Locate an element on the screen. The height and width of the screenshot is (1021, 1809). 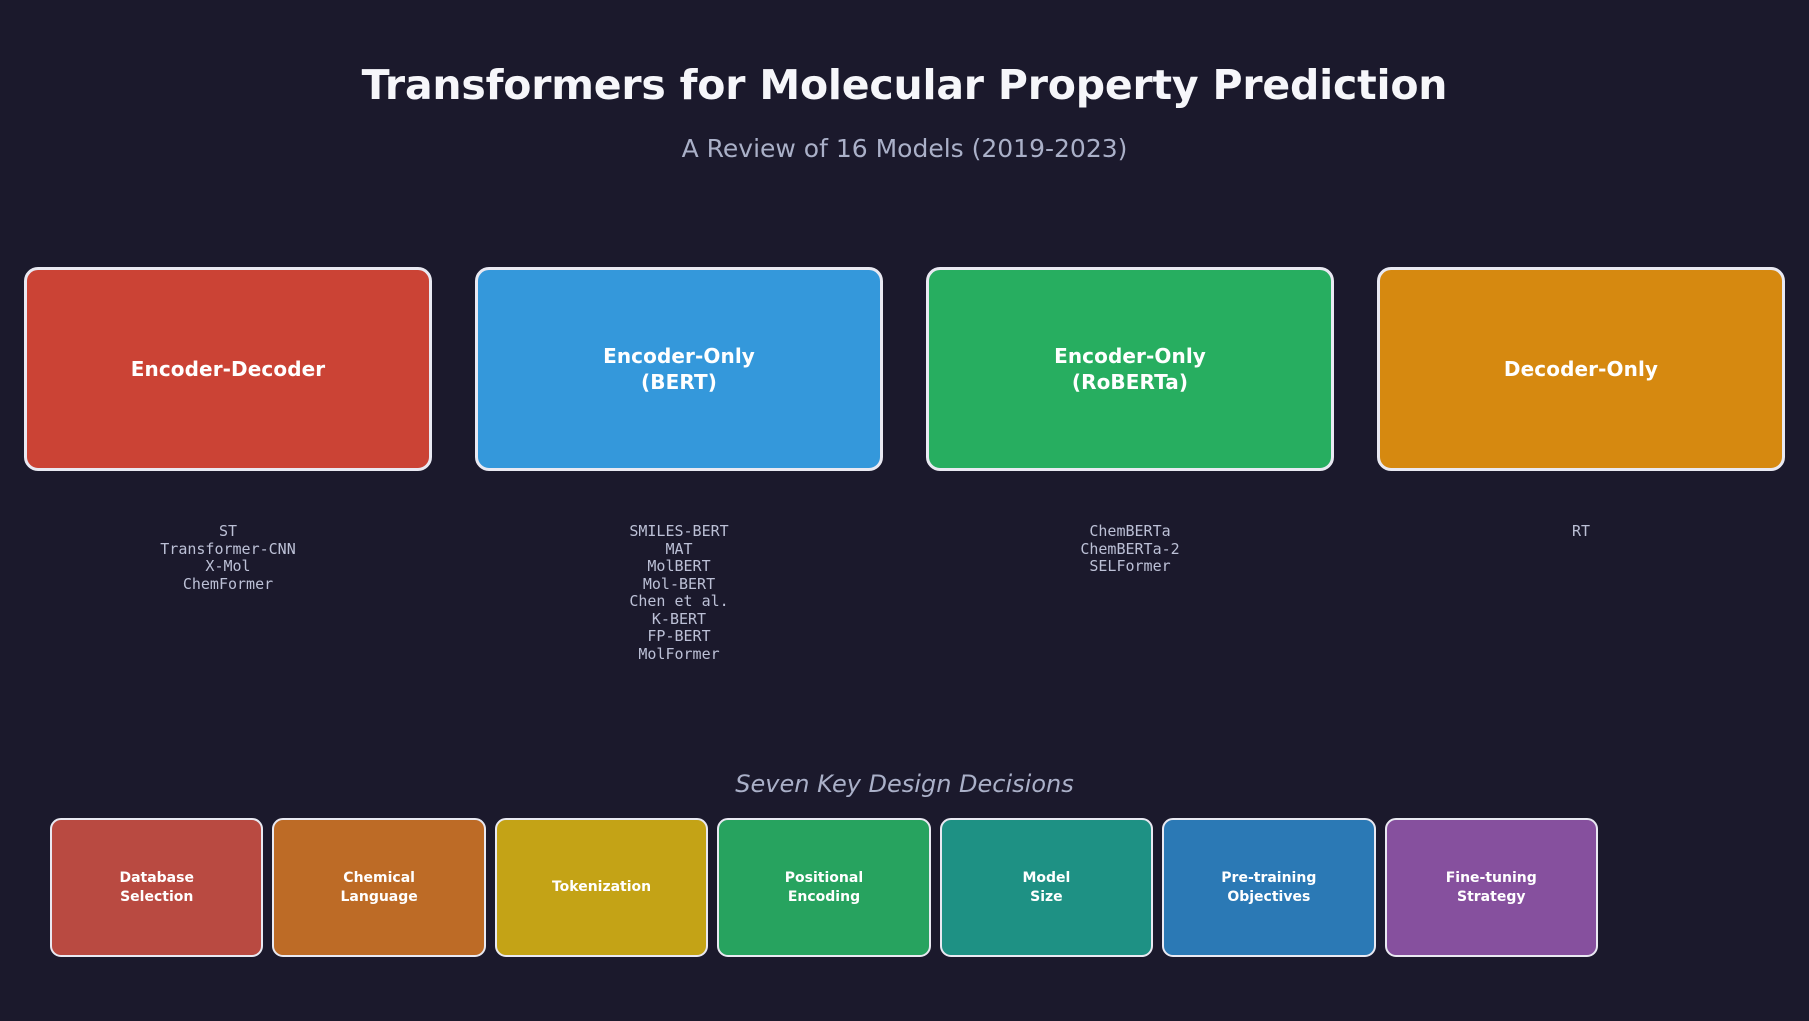
decision-card-fine-tuning-strategy: Fine-tuning Strategy is located at coordinates (1491, 887).